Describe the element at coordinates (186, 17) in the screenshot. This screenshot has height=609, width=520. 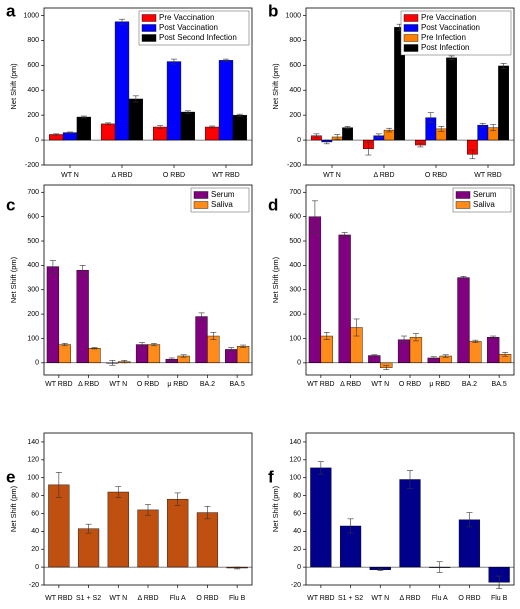
I see `legend-label: Pre Vaccination` at that location.